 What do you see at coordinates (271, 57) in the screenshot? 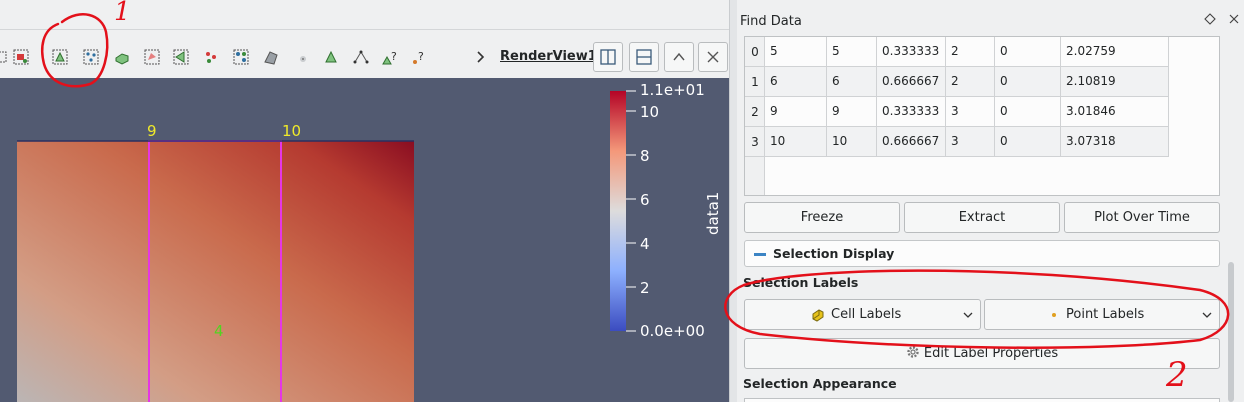
I see `clear-selection-icon` at bounding box center [271, 57].